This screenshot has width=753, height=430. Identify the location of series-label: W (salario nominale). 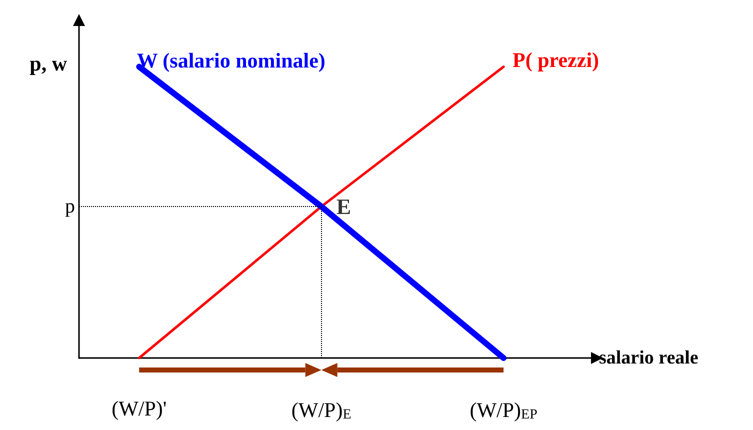
(231, 60).